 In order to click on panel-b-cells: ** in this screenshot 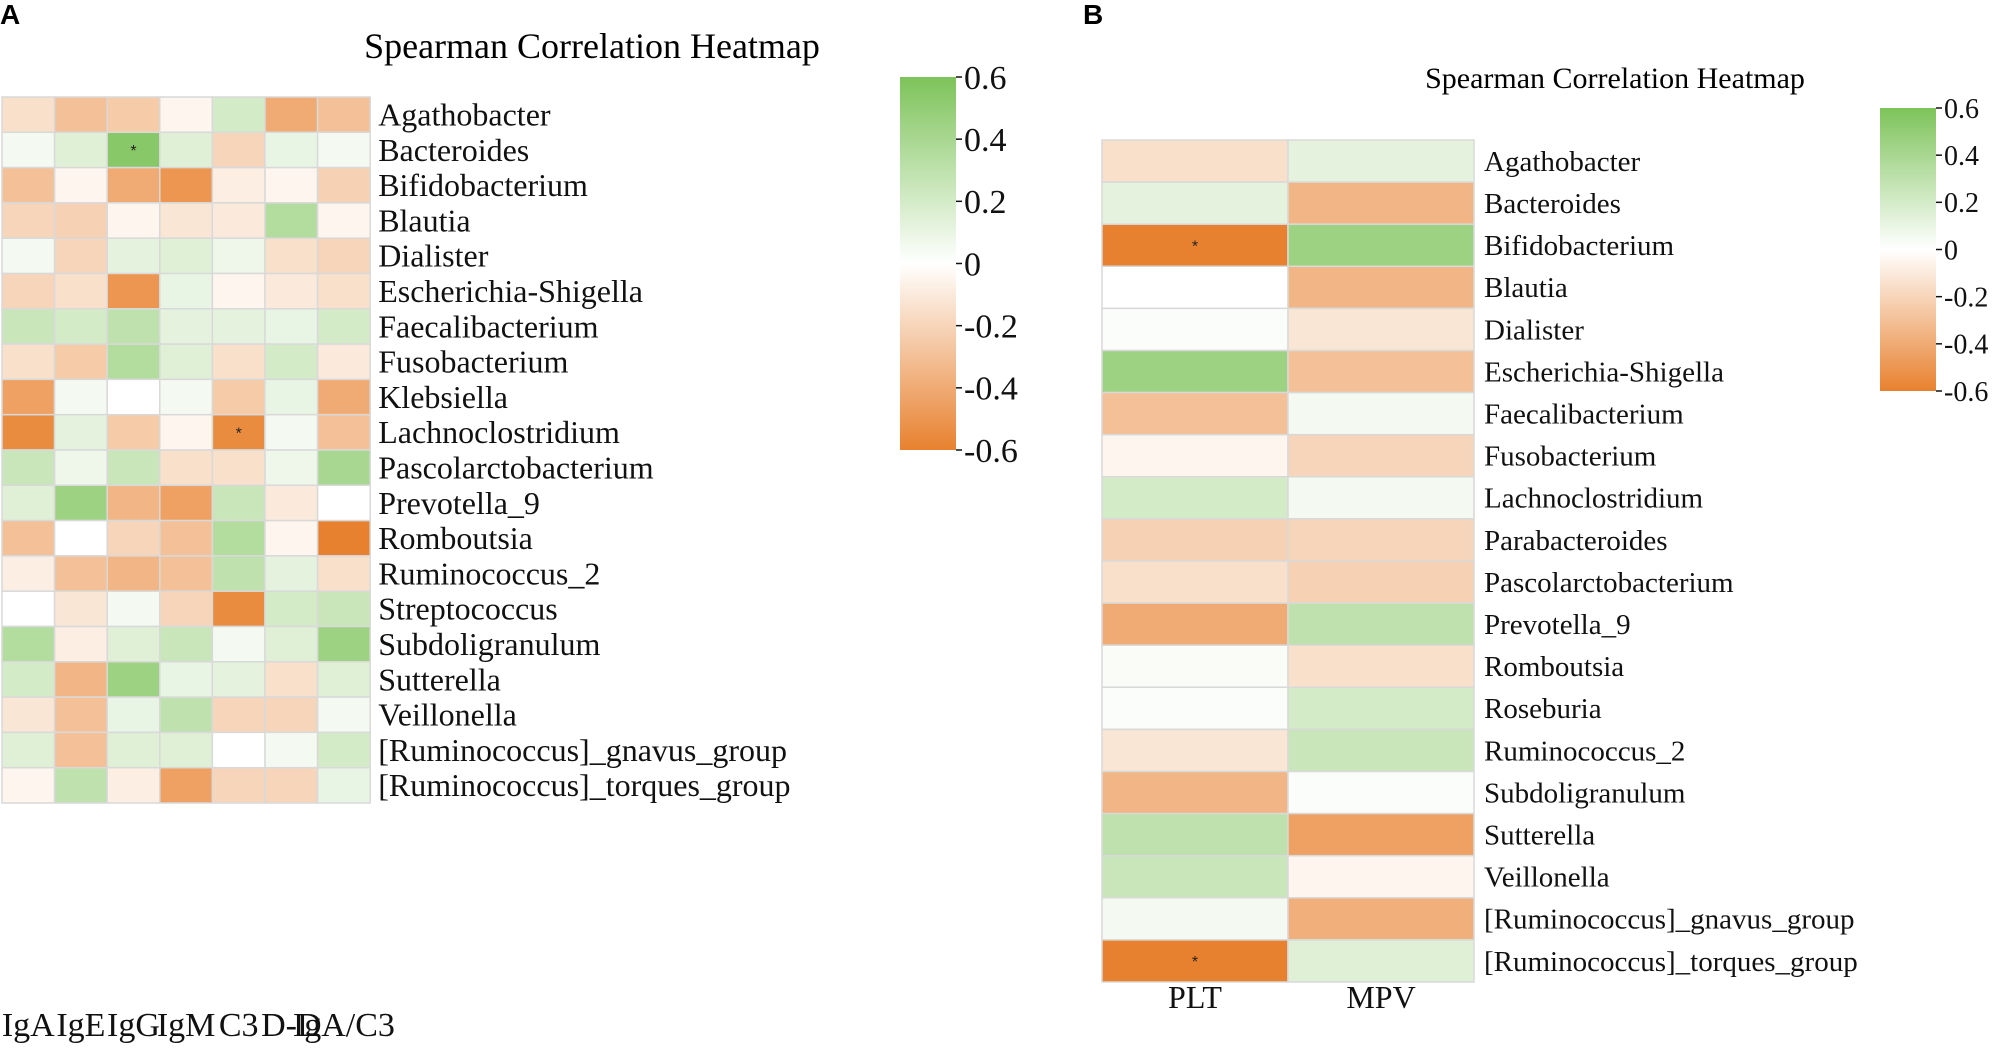, I will do `click(1288, 561)`.